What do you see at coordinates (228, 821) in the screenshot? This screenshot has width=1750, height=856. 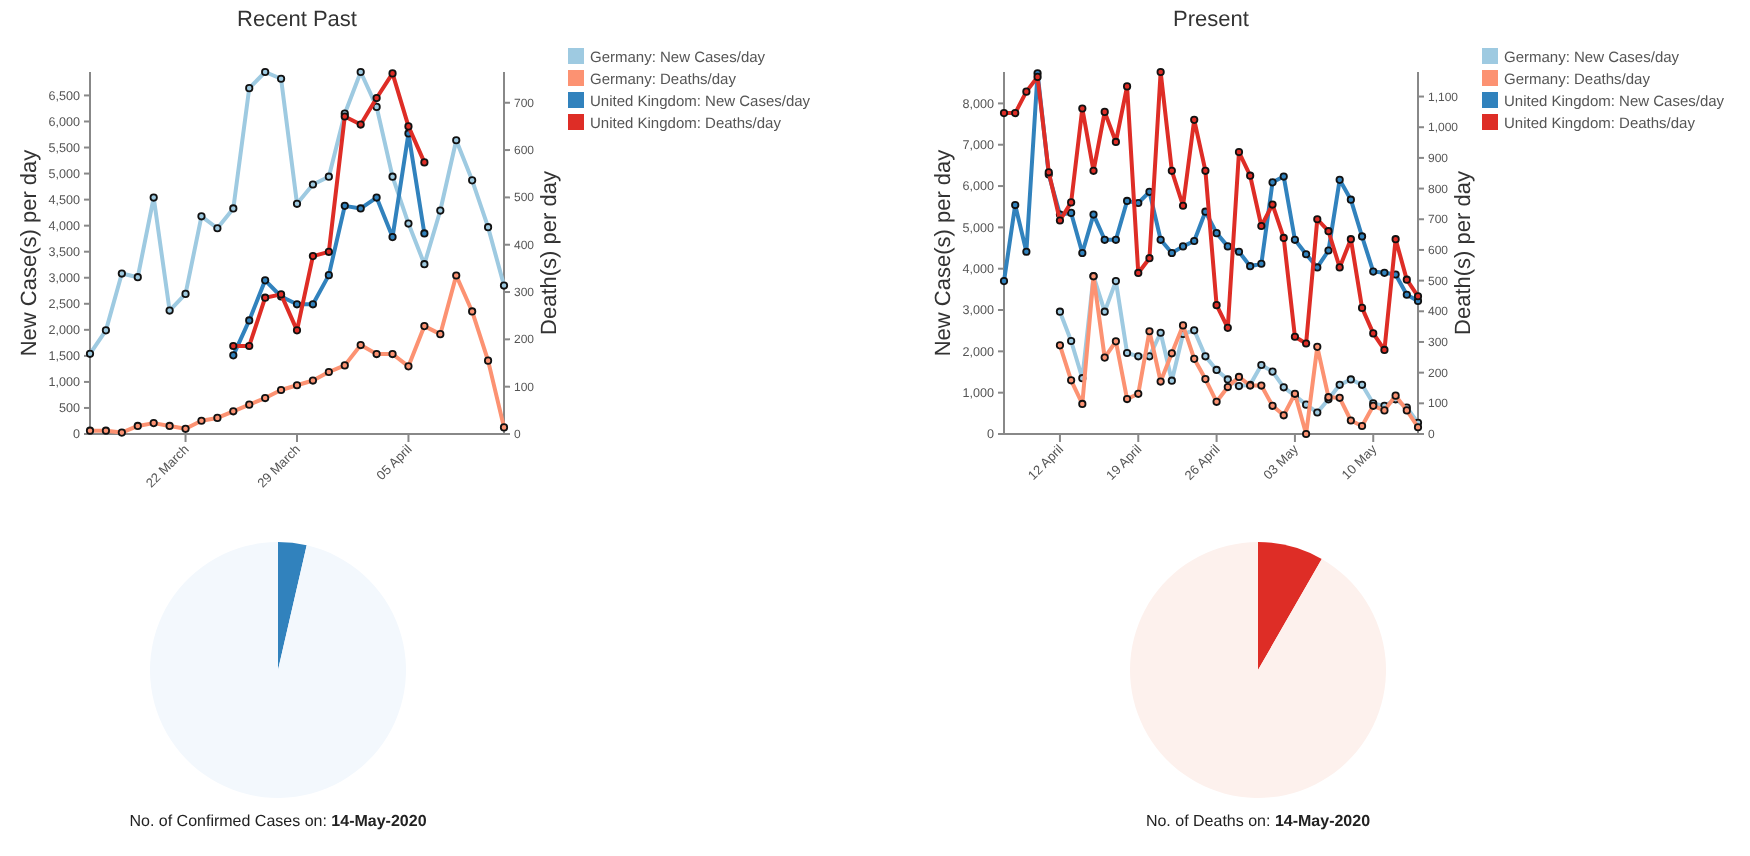 I see `text: No. of Confirmed Cases on:` at bounding box center [228, 821].